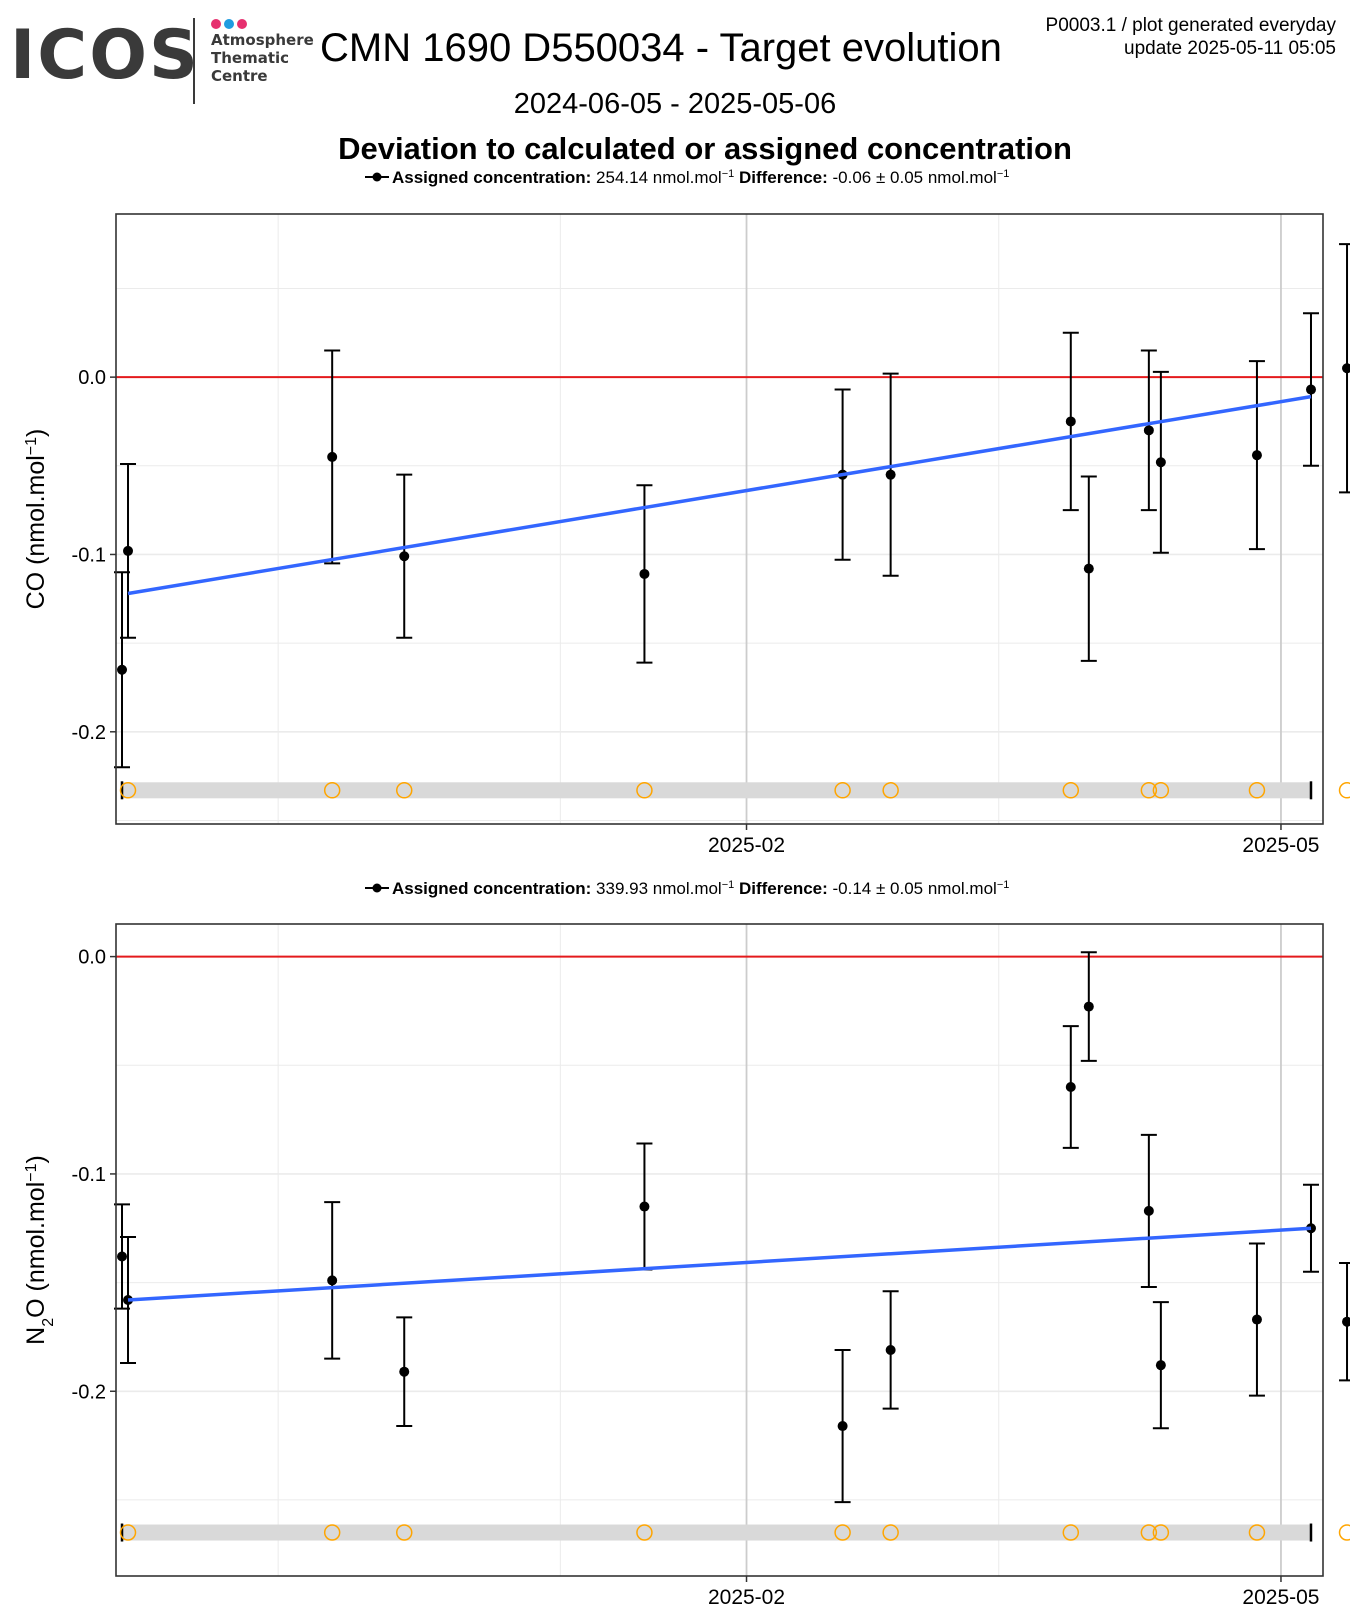  I want to click on y-label-sub: 2, so click(48, 1322).